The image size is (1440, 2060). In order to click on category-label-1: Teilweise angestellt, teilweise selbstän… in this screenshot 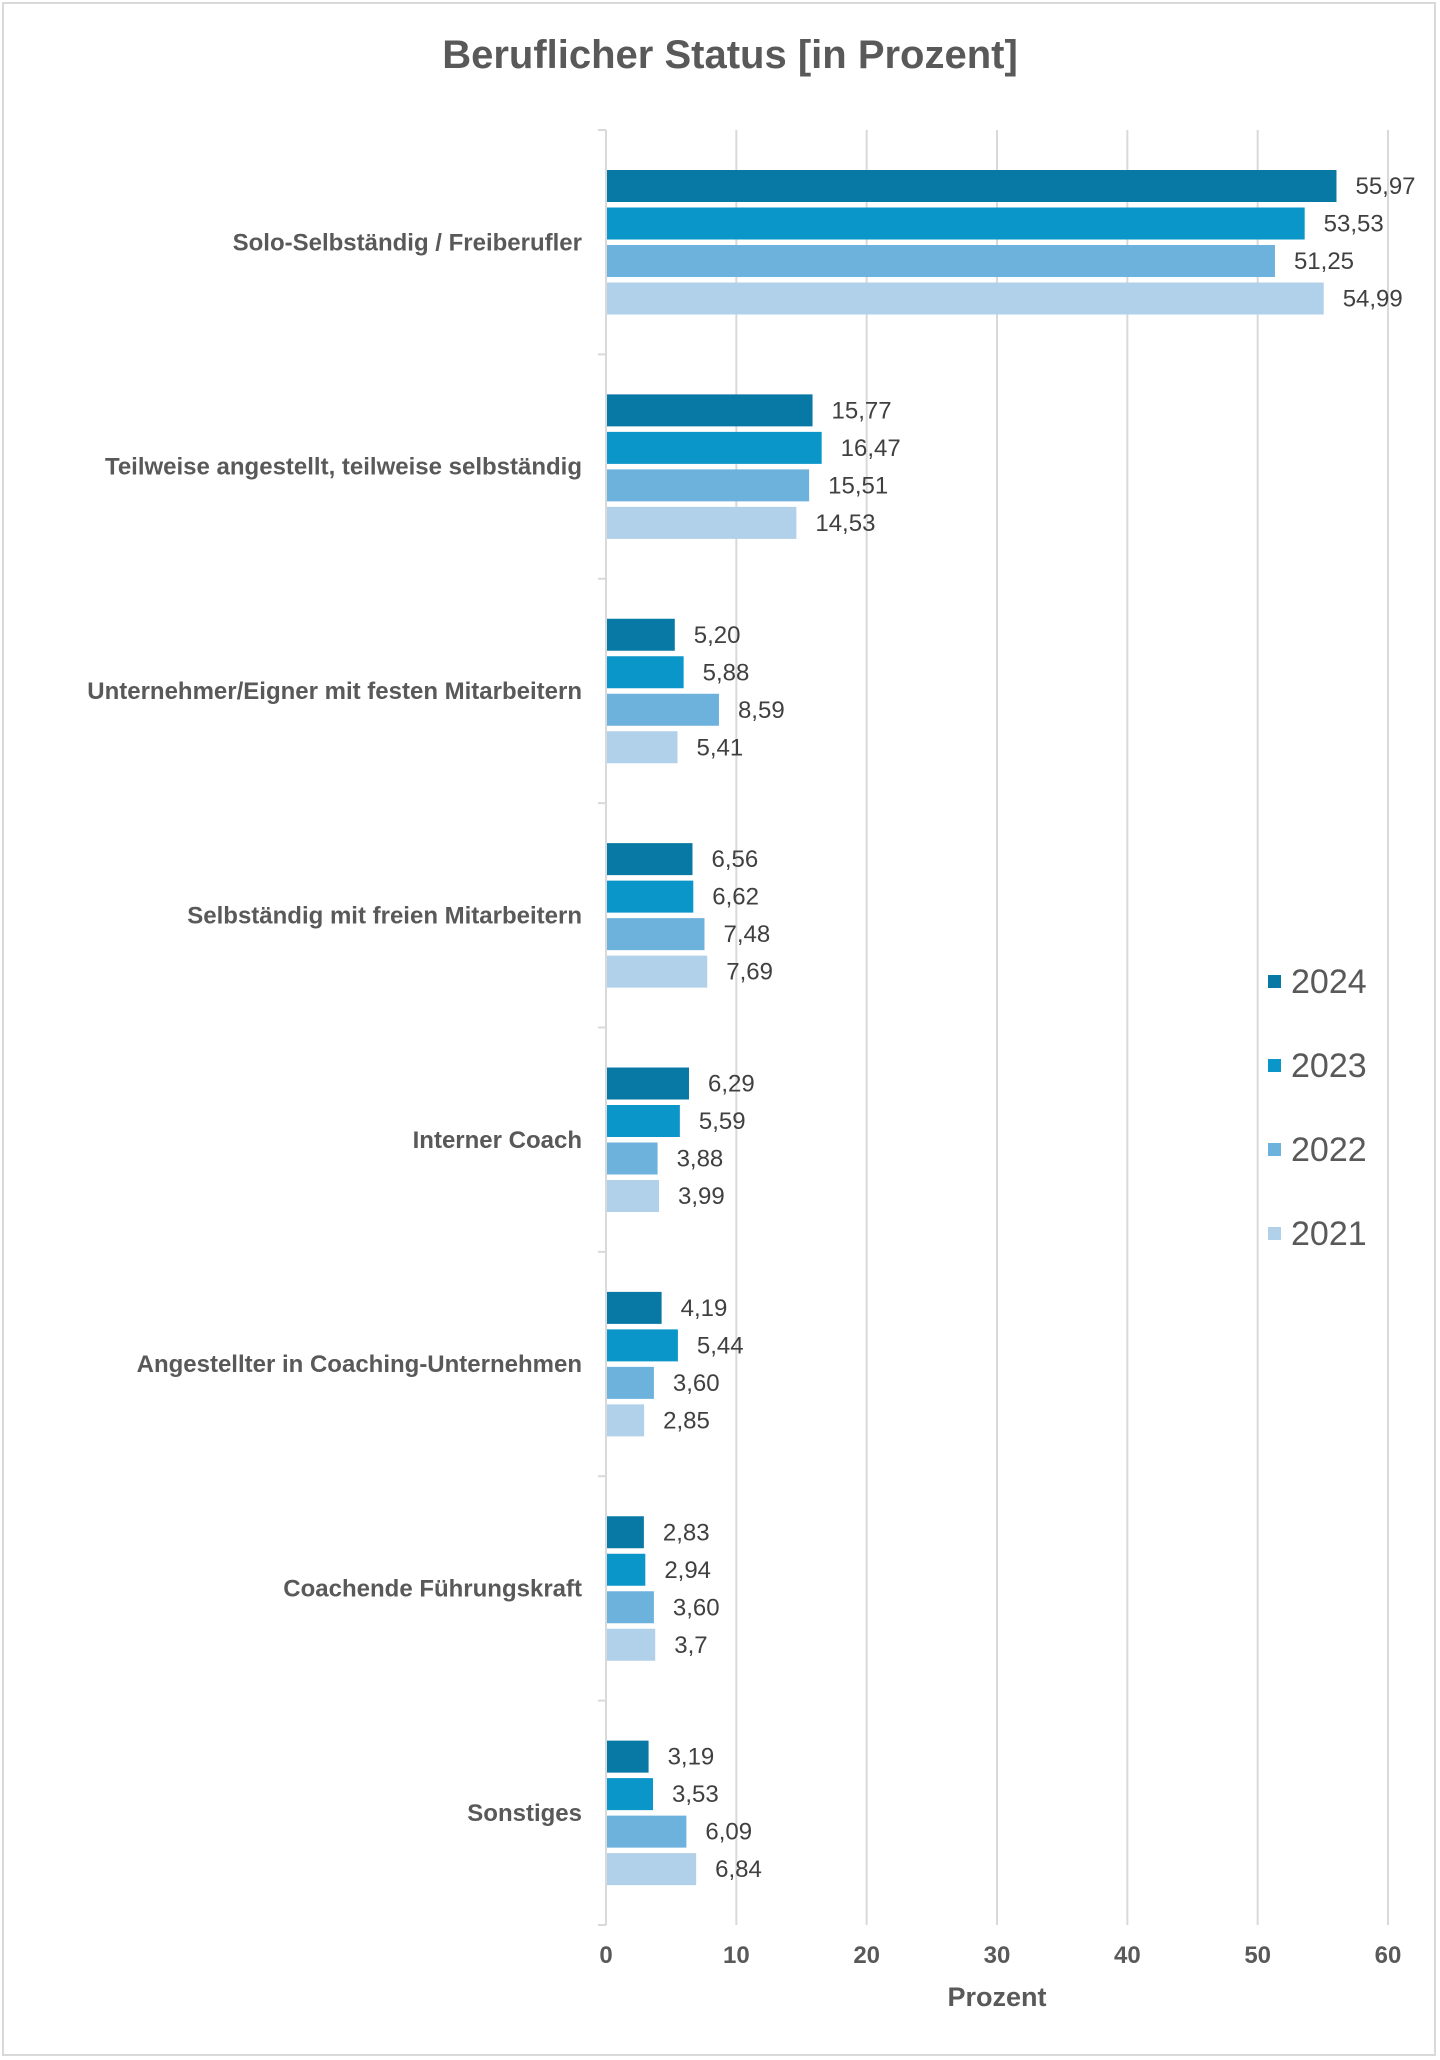, I will do `click(343, 467)`.